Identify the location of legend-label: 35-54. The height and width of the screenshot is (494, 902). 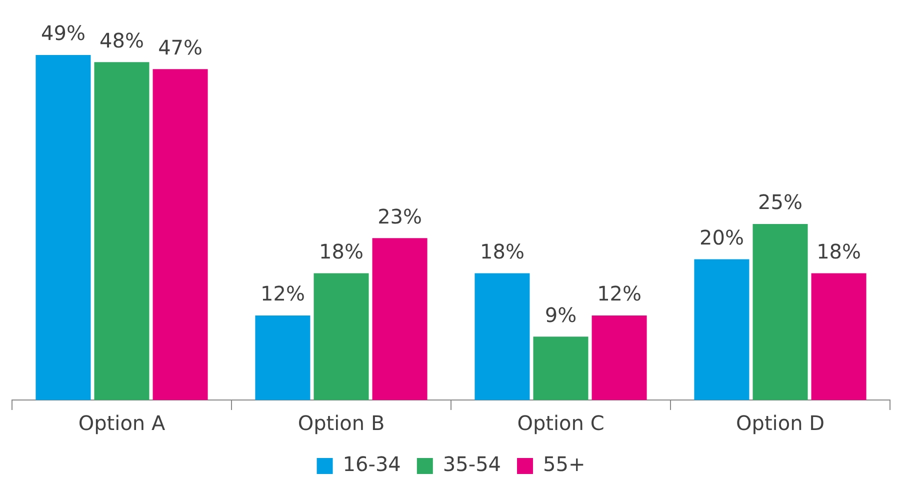
(472, 464).